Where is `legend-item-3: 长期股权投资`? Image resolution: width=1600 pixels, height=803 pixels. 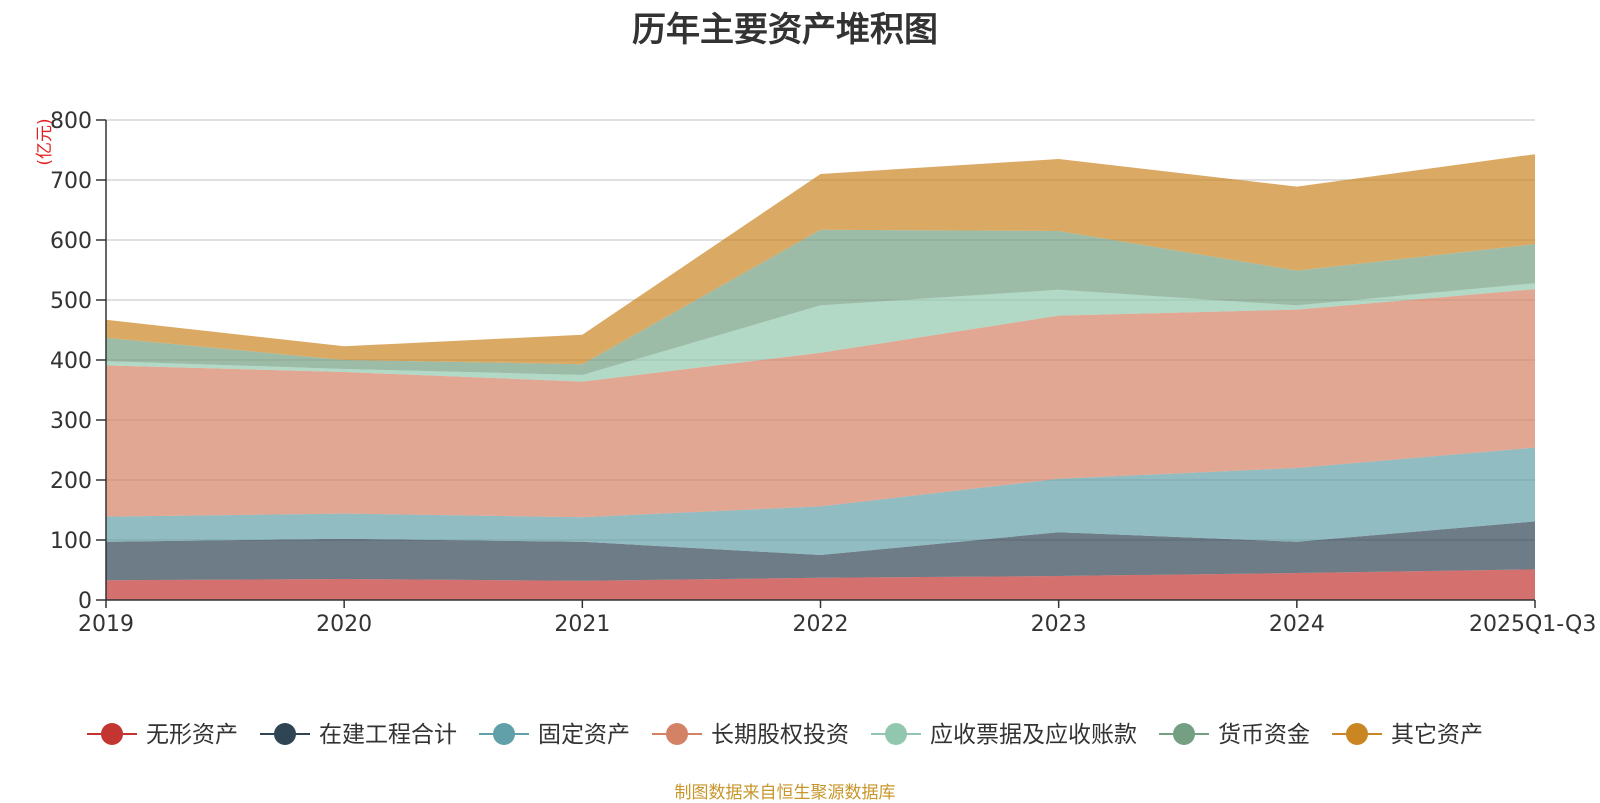 legend-item-3: 长期股权投资 is located at coordinates (750, 735).